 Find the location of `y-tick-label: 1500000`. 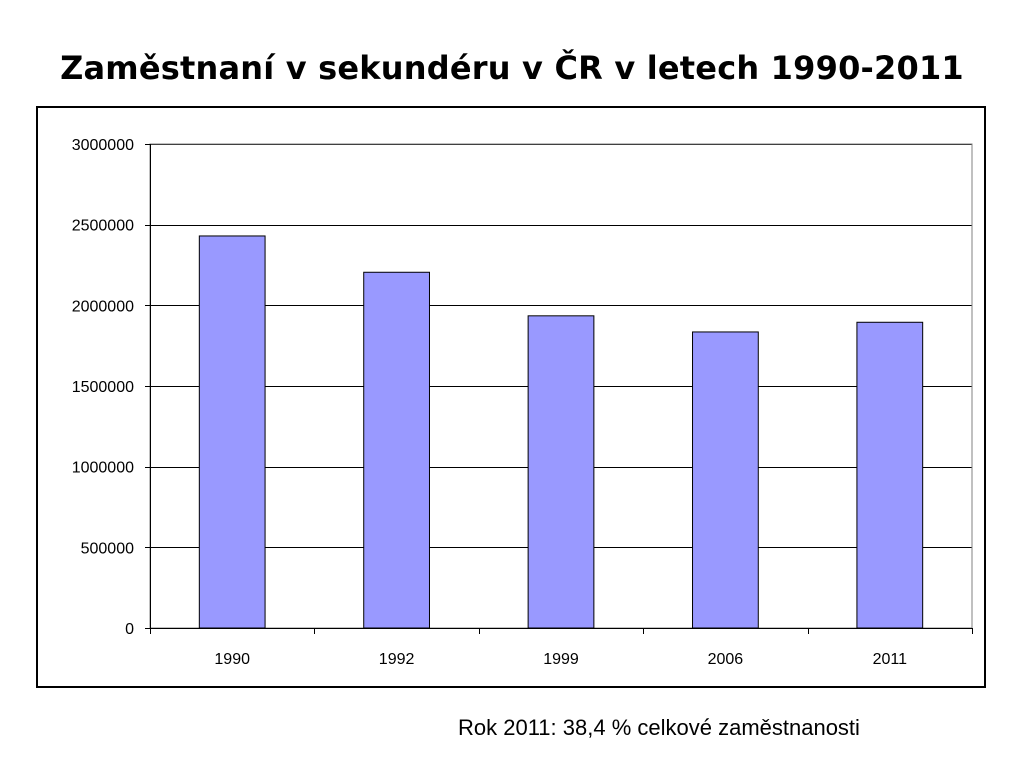

y-tick-label: 1500000 is located at coordinates (103, 387).